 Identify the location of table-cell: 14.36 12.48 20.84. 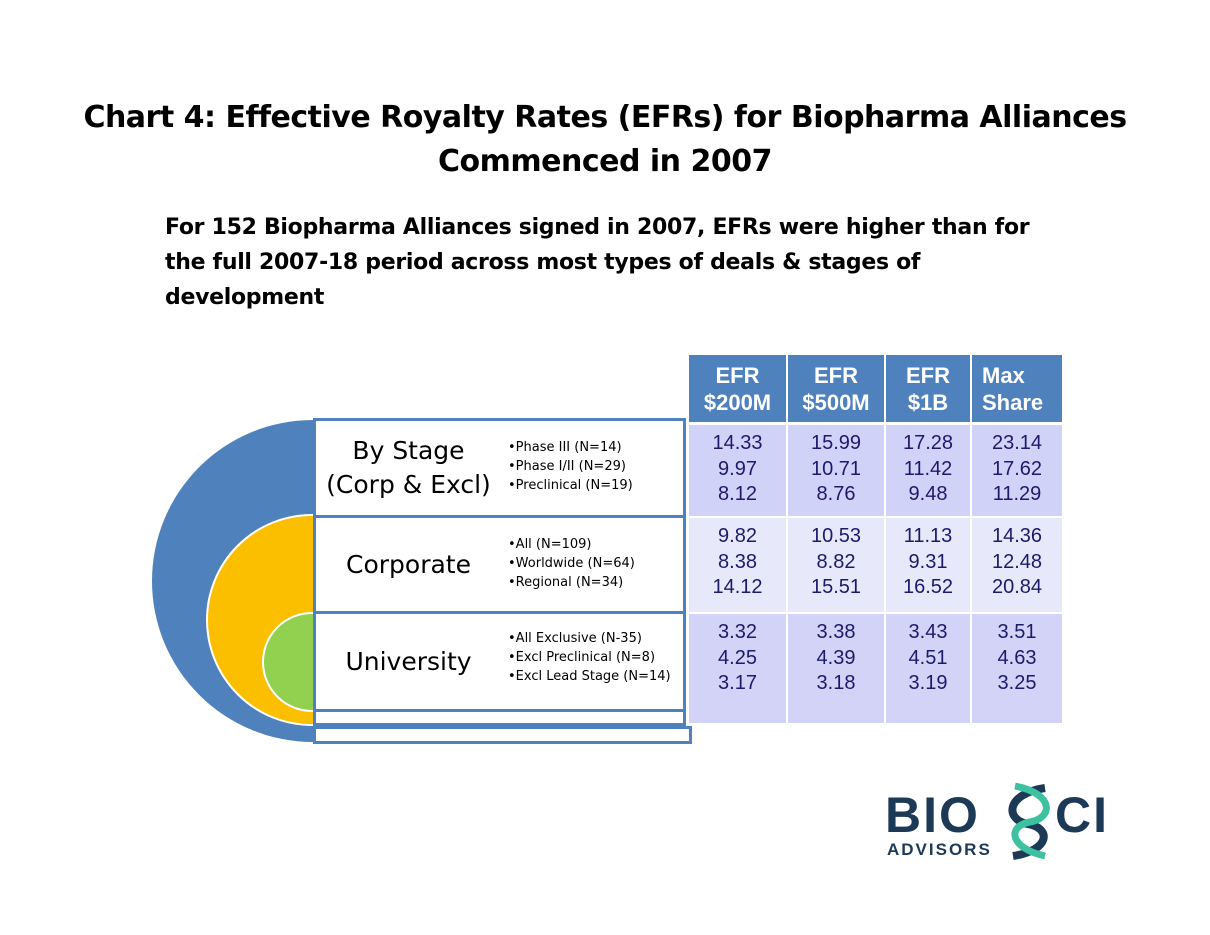
(1017, 565).